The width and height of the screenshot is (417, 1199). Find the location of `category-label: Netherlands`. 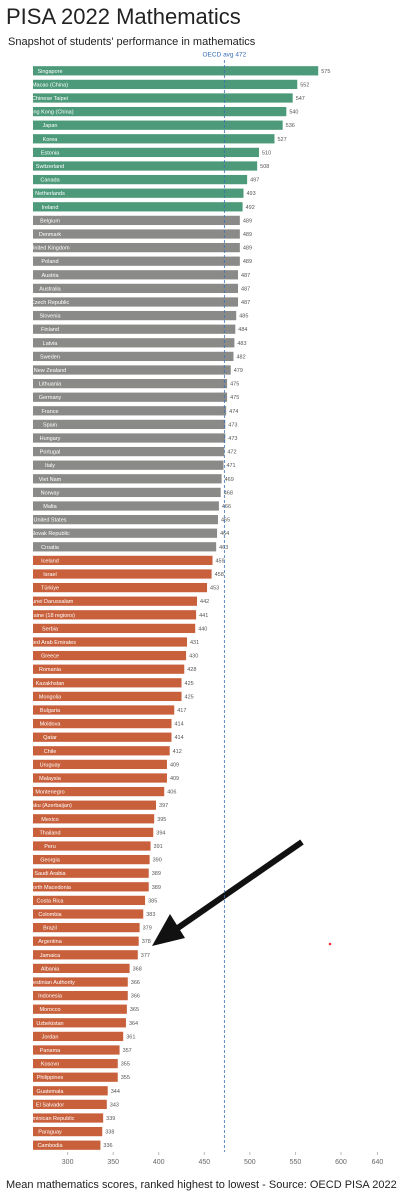

category-label: Netherlands is located at coordinates (50, 194).